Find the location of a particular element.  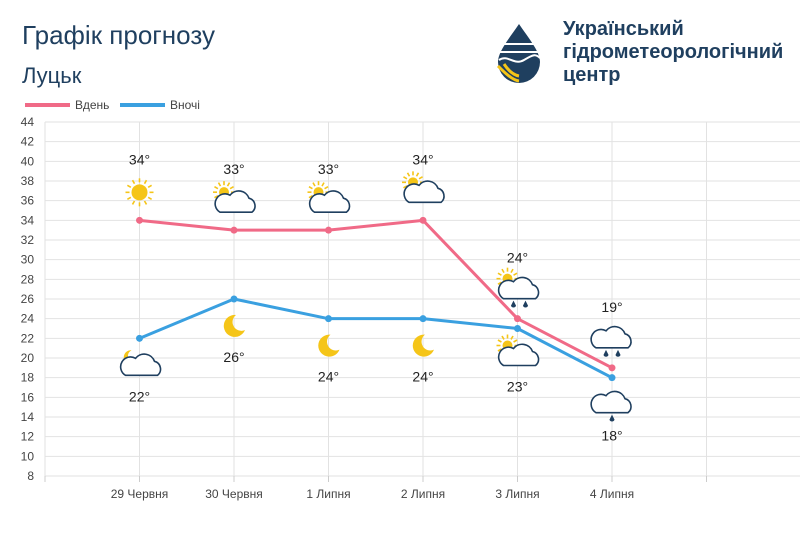

day-temp-label: 19° is located at coordinates (611, 307).